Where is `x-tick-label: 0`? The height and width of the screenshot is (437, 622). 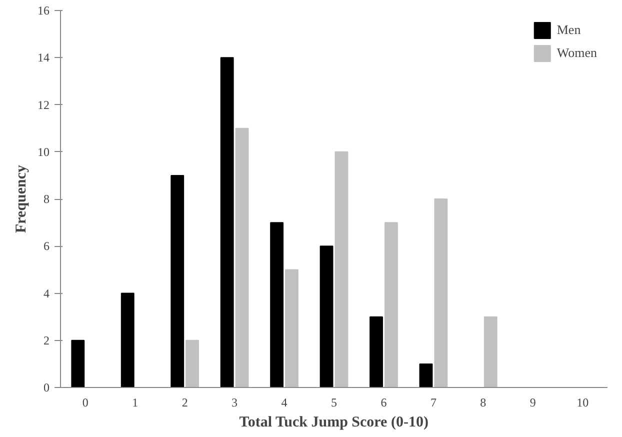
x-tick-label: 0 is located at coordinates (85, 403).